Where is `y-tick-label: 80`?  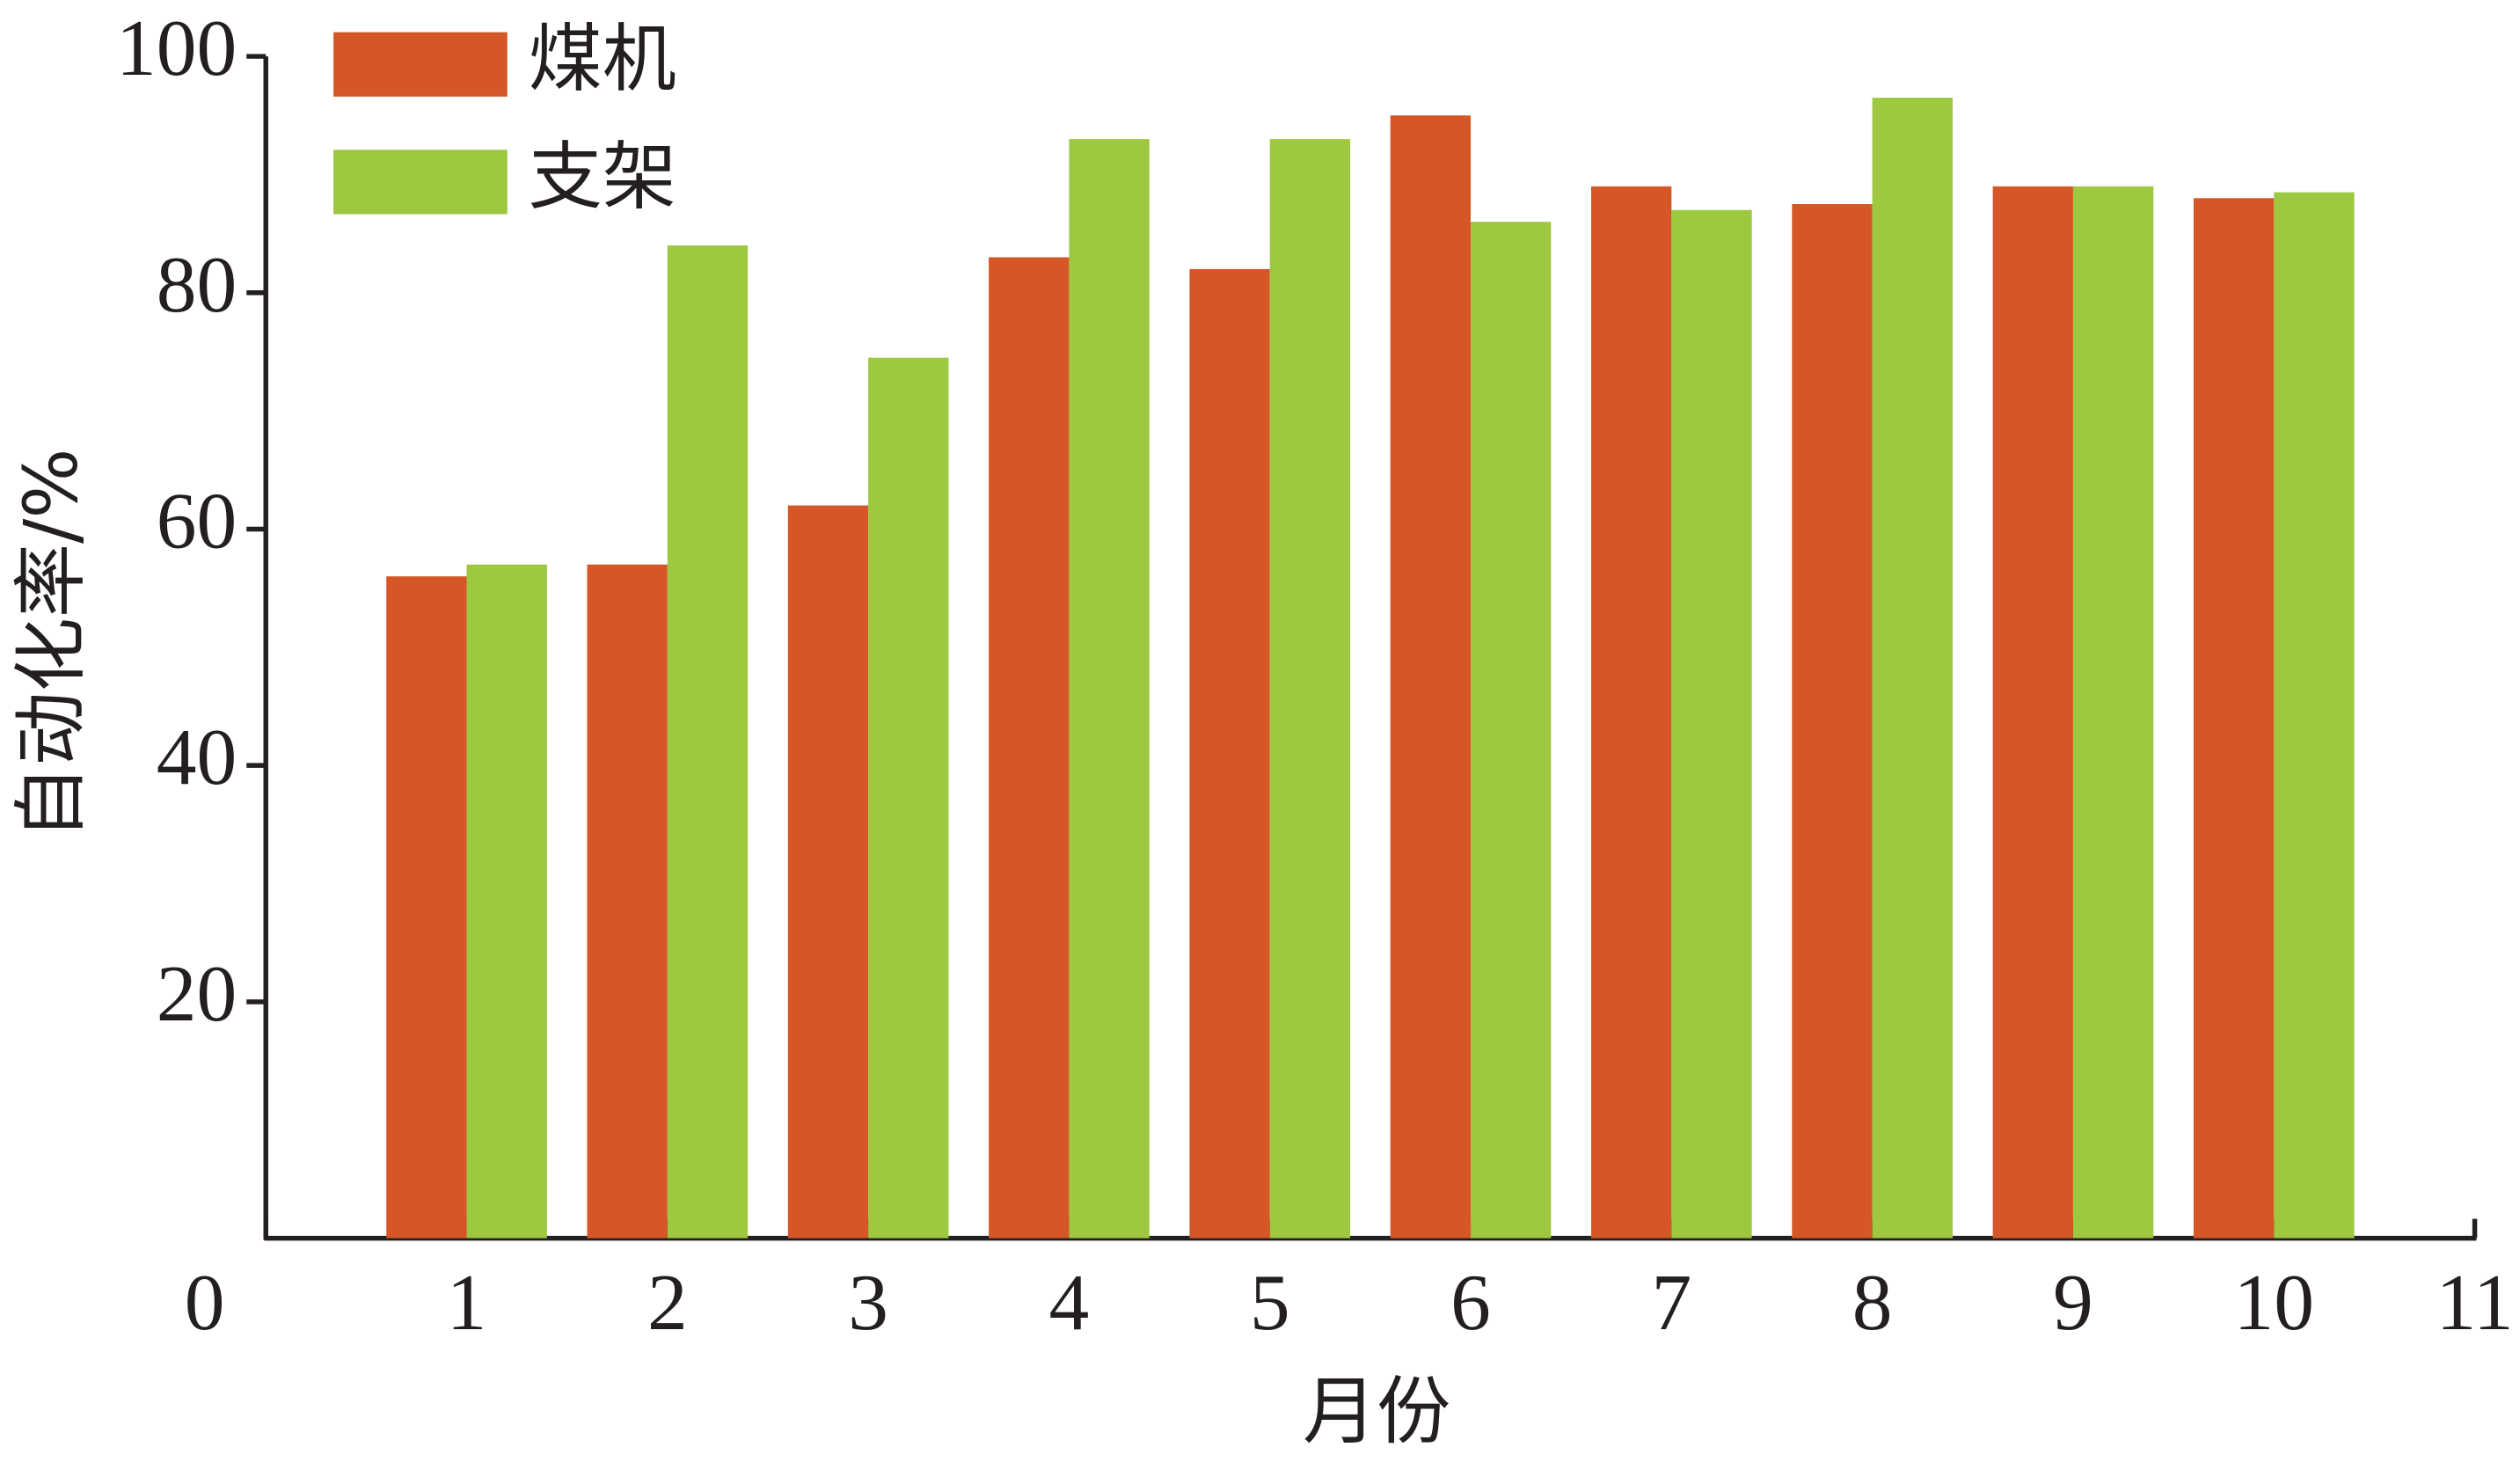
y-tick-label: 80 is located at coordinates (197, 284).